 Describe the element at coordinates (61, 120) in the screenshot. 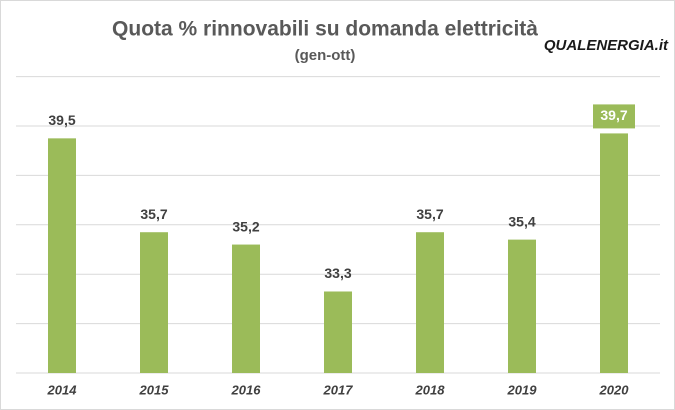

I see `value-label: 39,5` at that location.